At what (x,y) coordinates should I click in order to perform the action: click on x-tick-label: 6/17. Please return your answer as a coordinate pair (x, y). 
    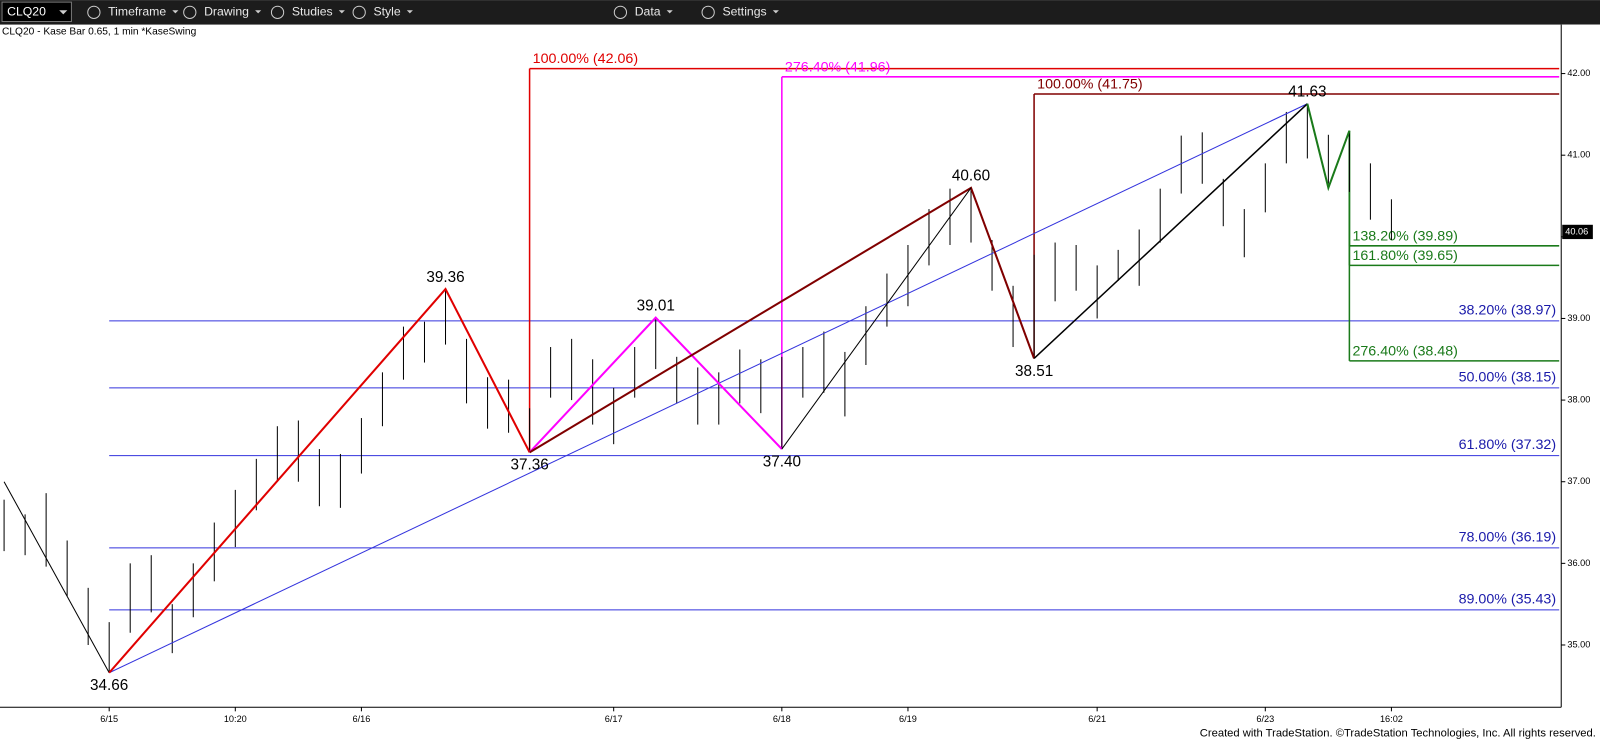
    Looking at the image, I should click on (614, 719).